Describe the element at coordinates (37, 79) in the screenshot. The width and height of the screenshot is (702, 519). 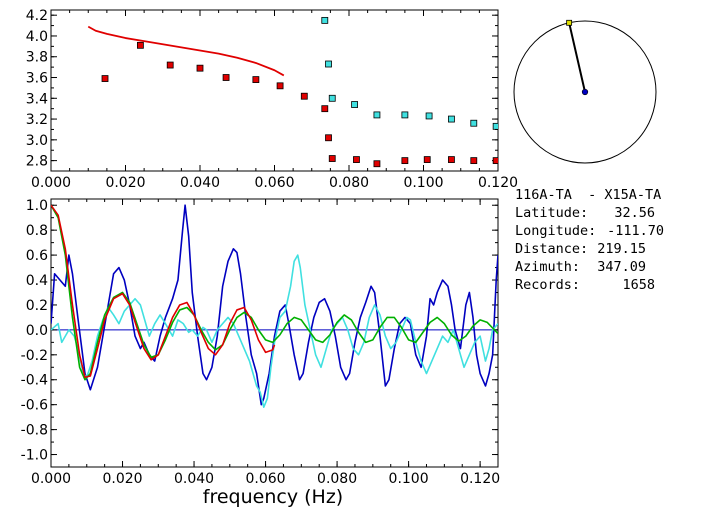
I see `y-tick-label: 3.6` at that location.